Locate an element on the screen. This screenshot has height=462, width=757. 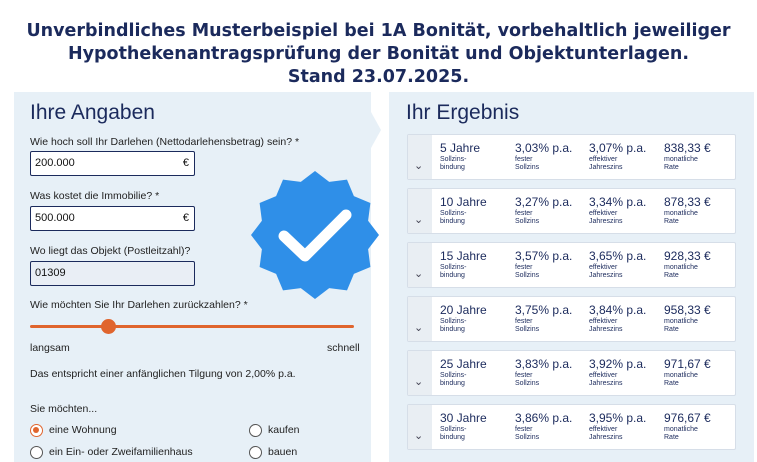
row-rate: 971,67 € is located at coordinates (687, 364).